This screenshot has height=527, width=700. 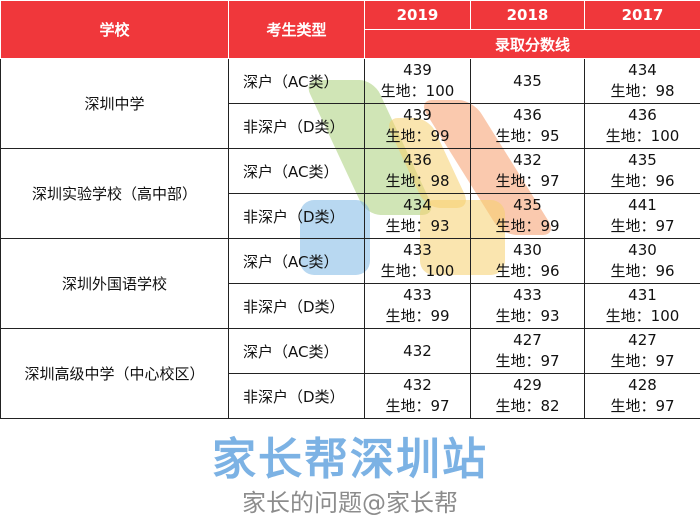 I want to click on school-name: 深圳外国语学校, so click(x=115, y=284).